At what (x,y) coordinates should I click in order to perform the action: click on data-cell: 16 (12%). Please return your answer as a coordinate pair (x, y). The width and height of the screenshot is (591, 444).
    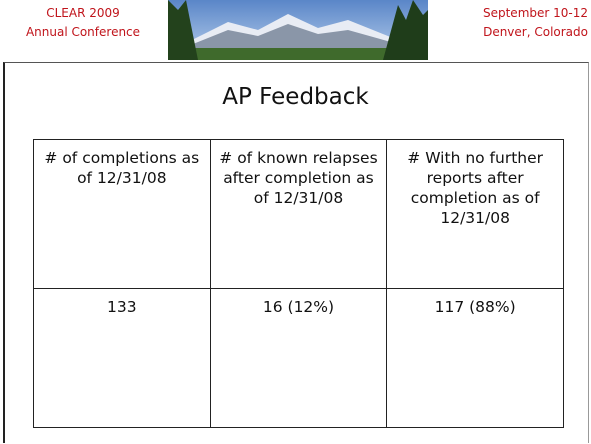
    Looking at the image, I should click on (298, 358).